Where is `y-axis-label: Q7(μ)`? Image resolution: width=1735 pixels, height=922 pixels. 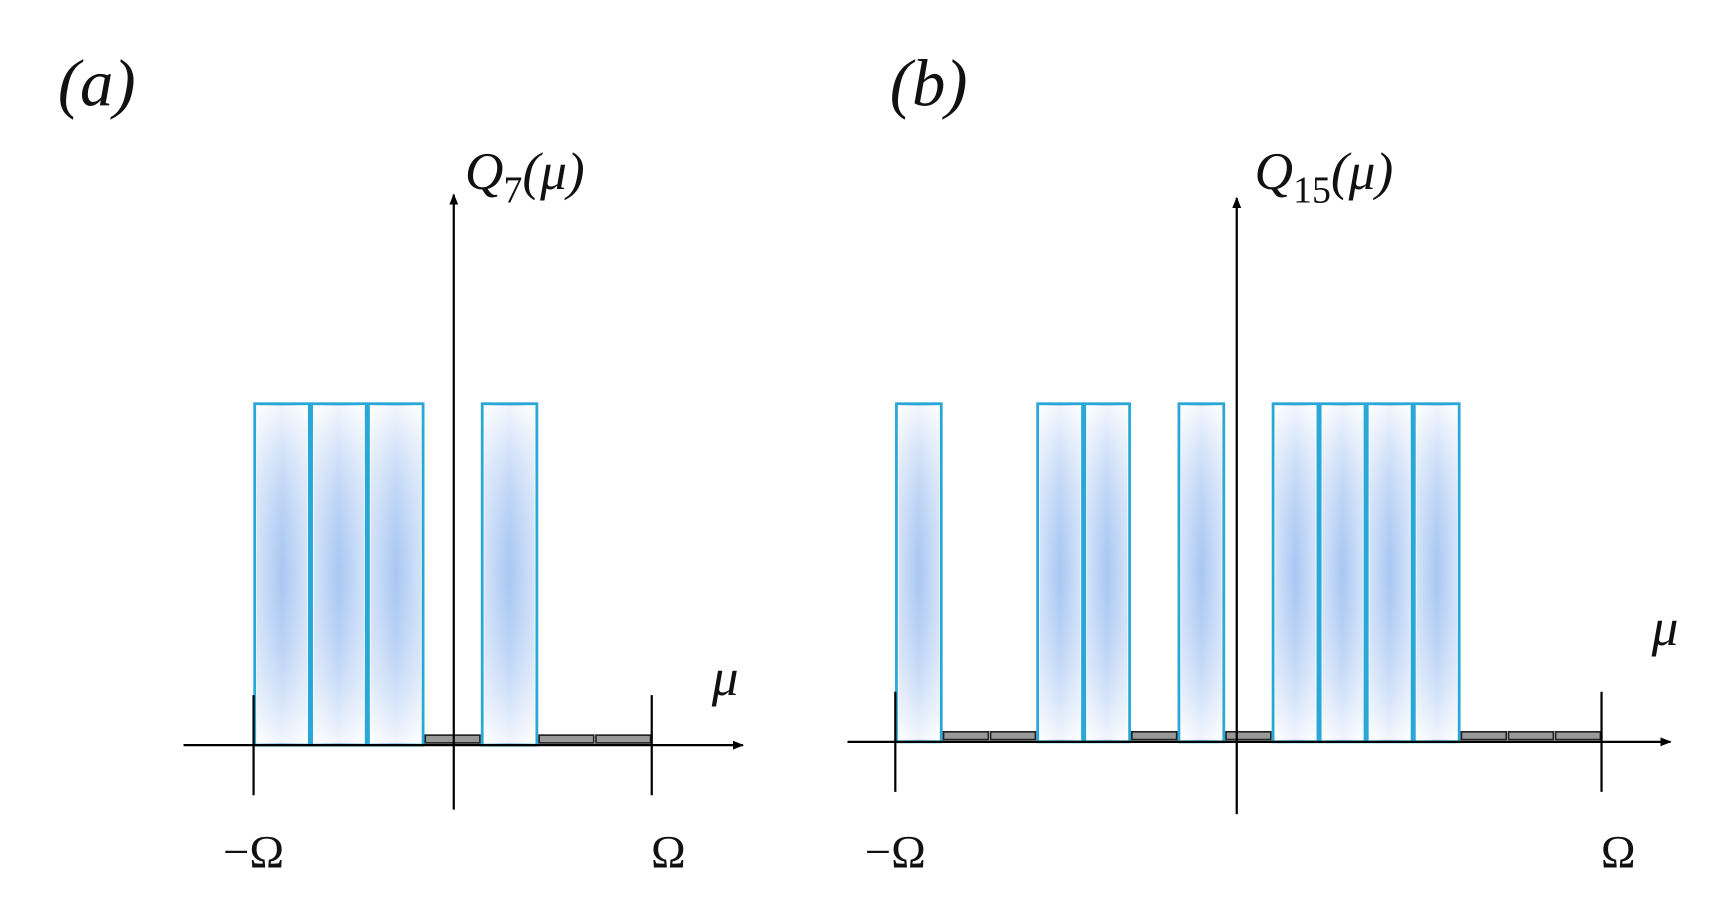
y-axis-label: Q7(μ) is located at coordinates (525, 176).